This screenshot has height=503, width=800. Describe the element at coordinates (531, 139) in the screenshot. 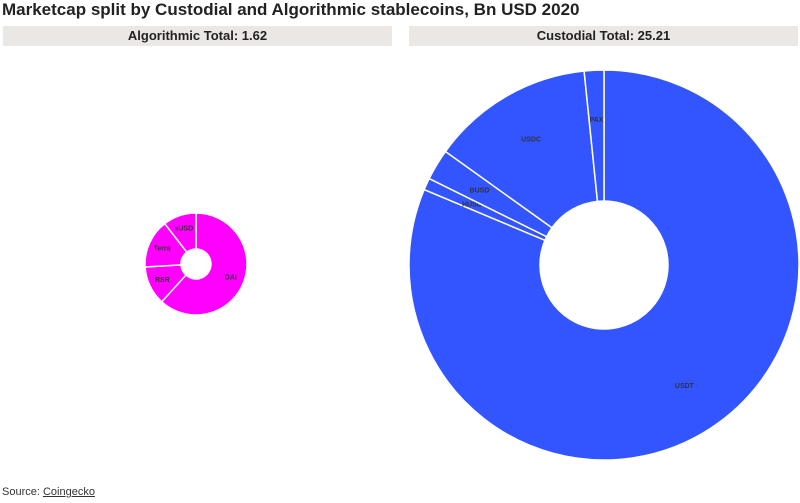

I see `slice-label-usdc: USDC` at that location.